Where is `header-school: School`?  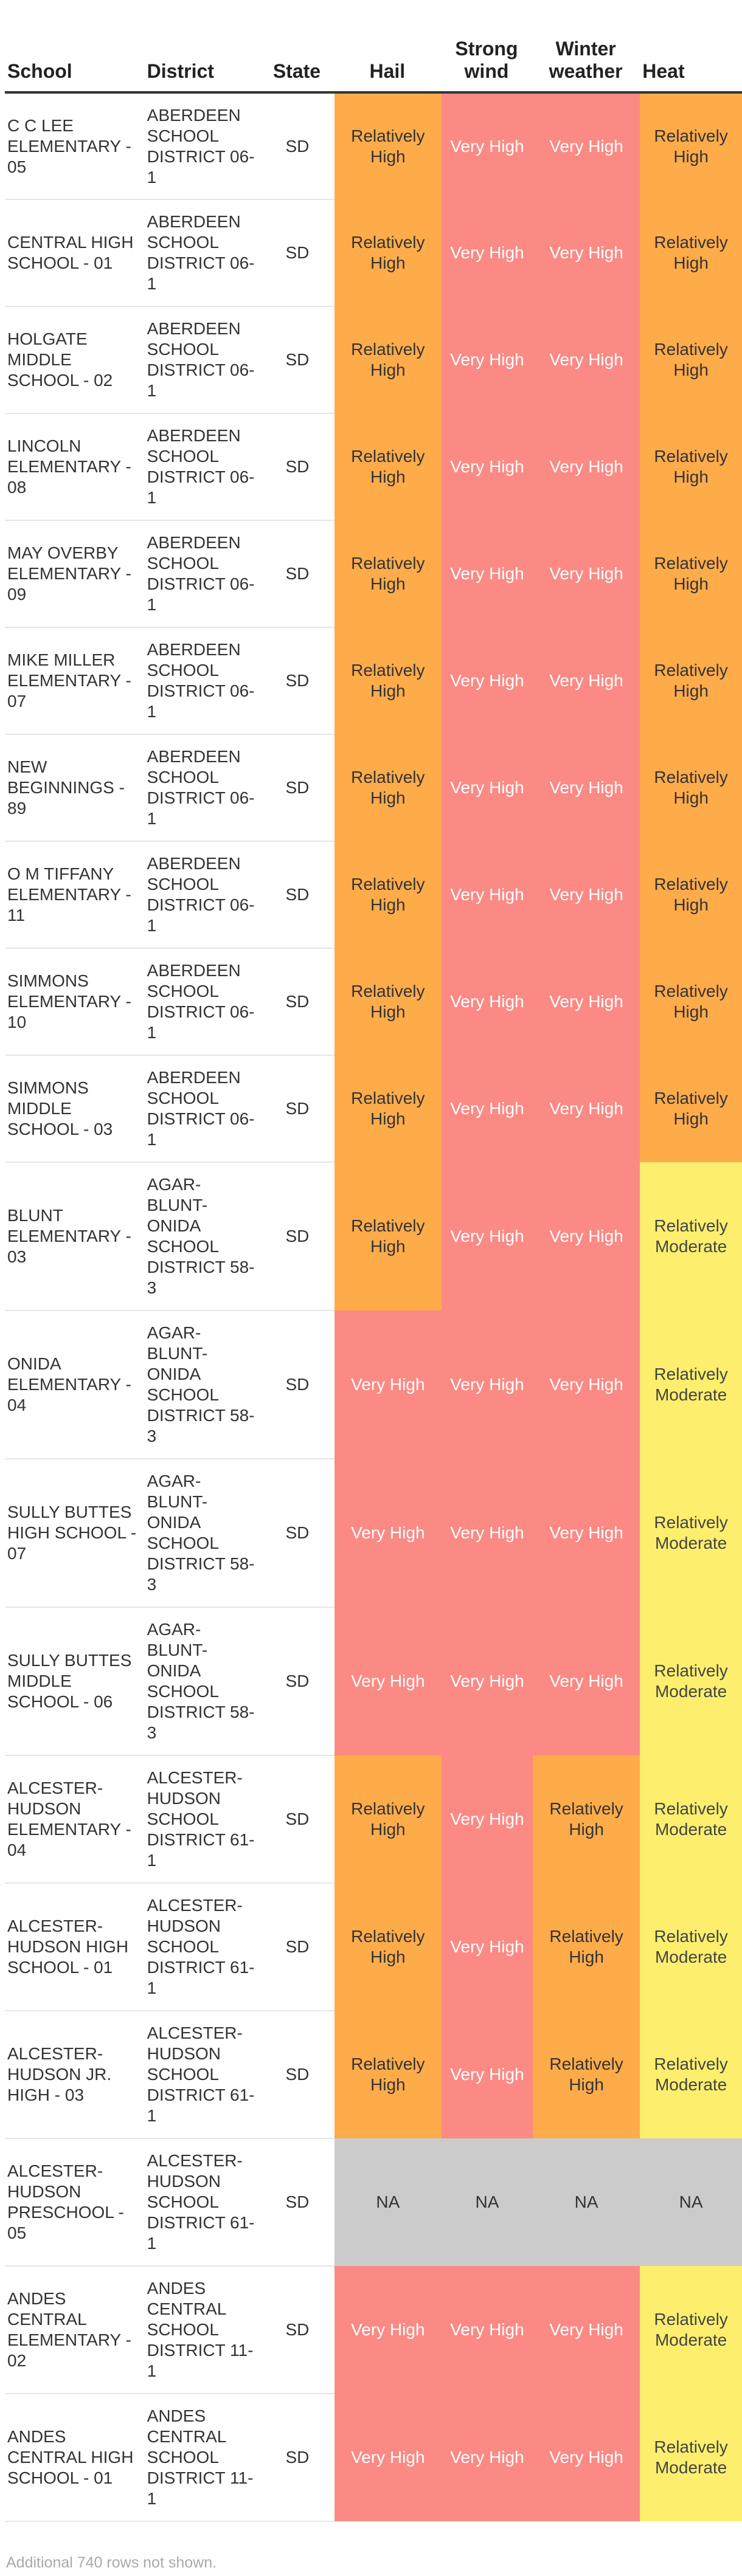
header-school: School is located at coordinates (75, 59).